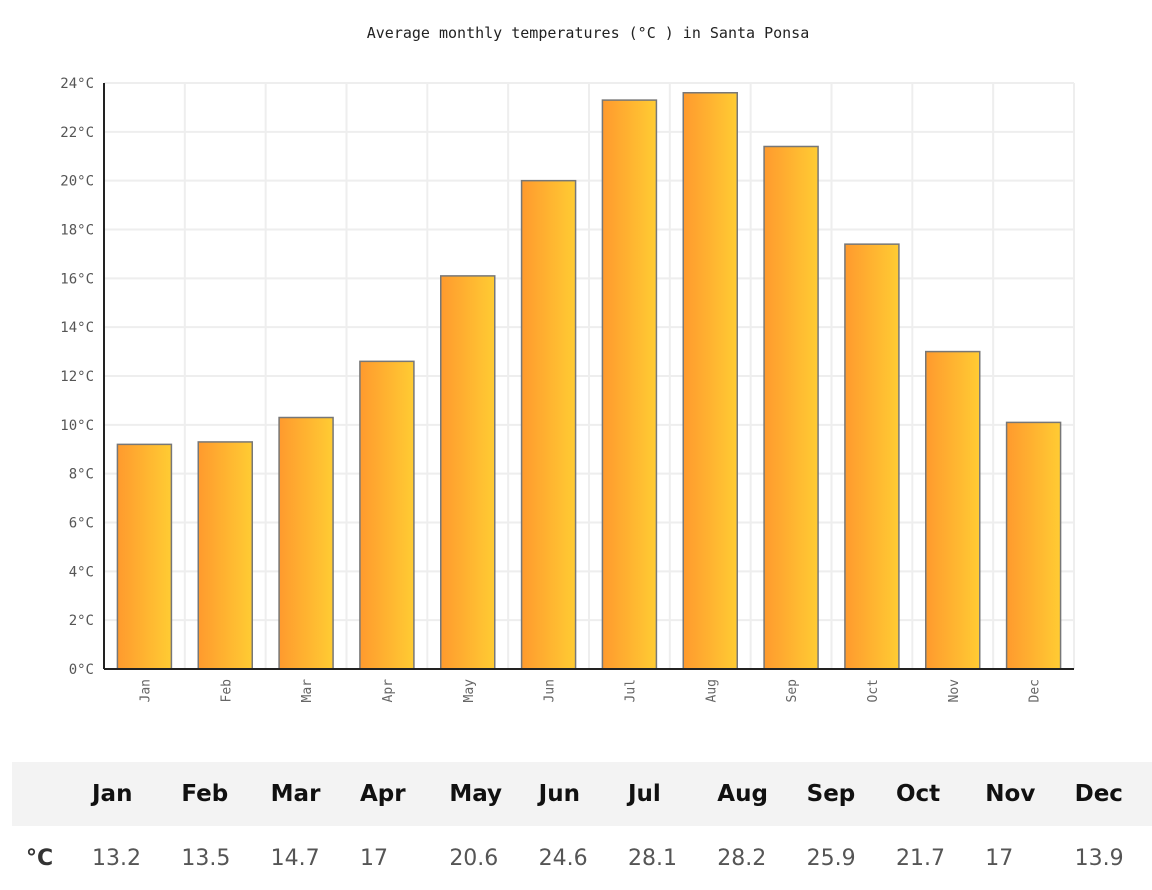 This screenshot has height=890, width=1152. Describe the element at coordinates (873, 690) in the screenshot. I see `x-tick-label: Oct` at that location.